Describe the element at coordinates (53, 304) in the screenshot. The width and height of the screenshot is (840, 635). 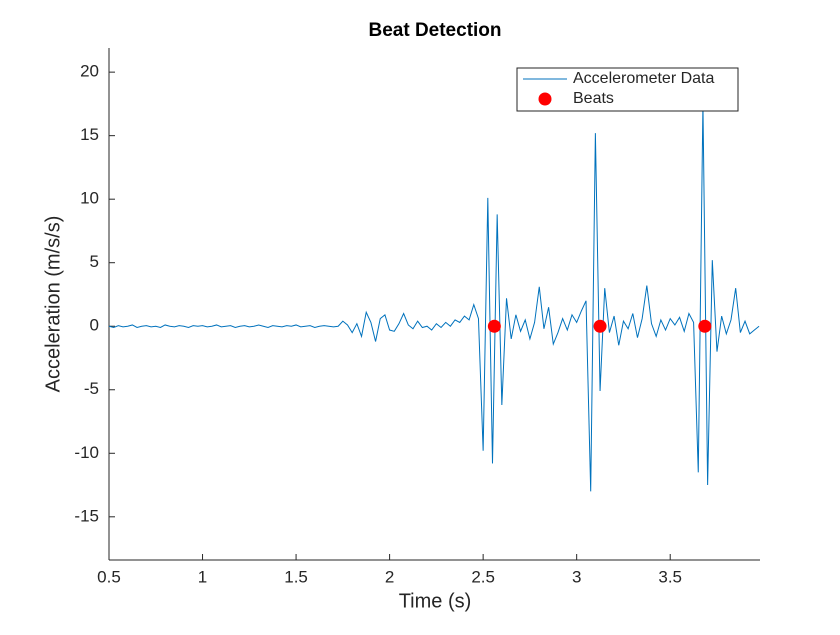
I see `y-axis-label: Acceleration (m/s/s)` at that location.